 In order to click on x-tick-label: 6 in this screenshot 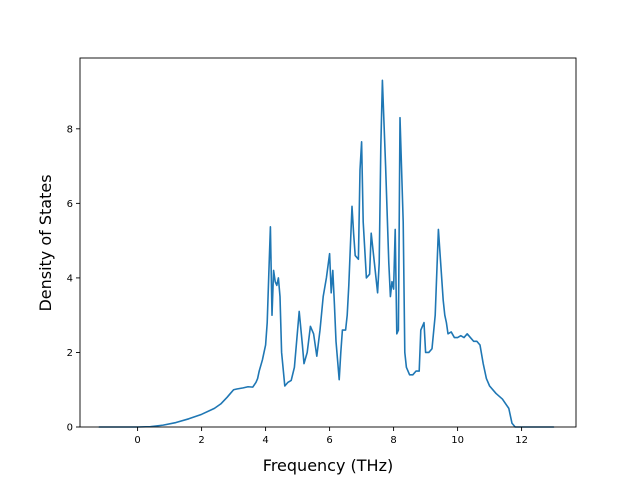, I will do `click(329, 440)`.